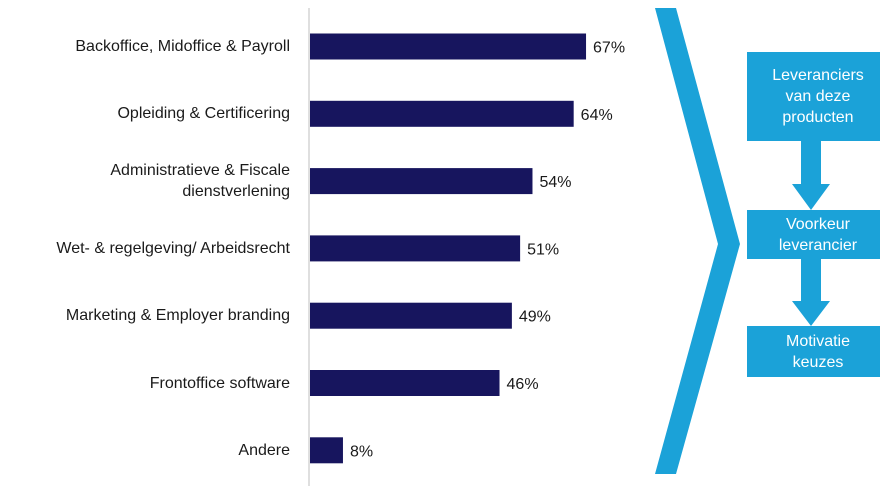  Describe the element at coordinates (609, 48) in the screenshot. I see `data-label-0: 67%` at that location.